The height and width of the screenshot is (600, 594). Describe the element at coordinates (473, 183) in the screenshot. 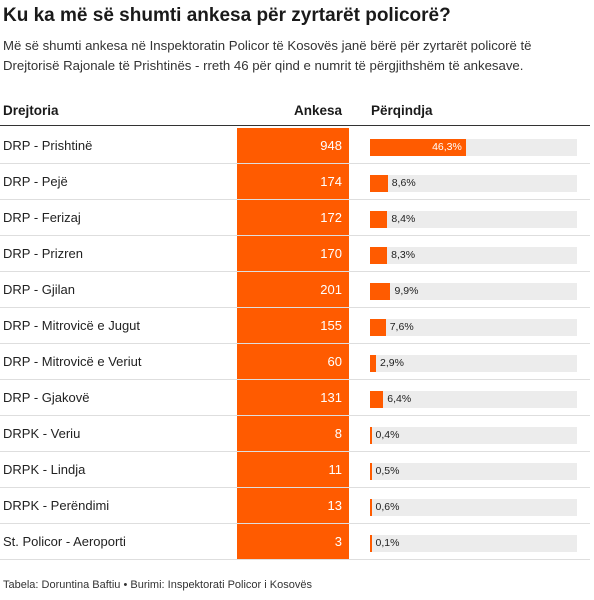

I see `percent-bar-track: 8,6%` at that location.